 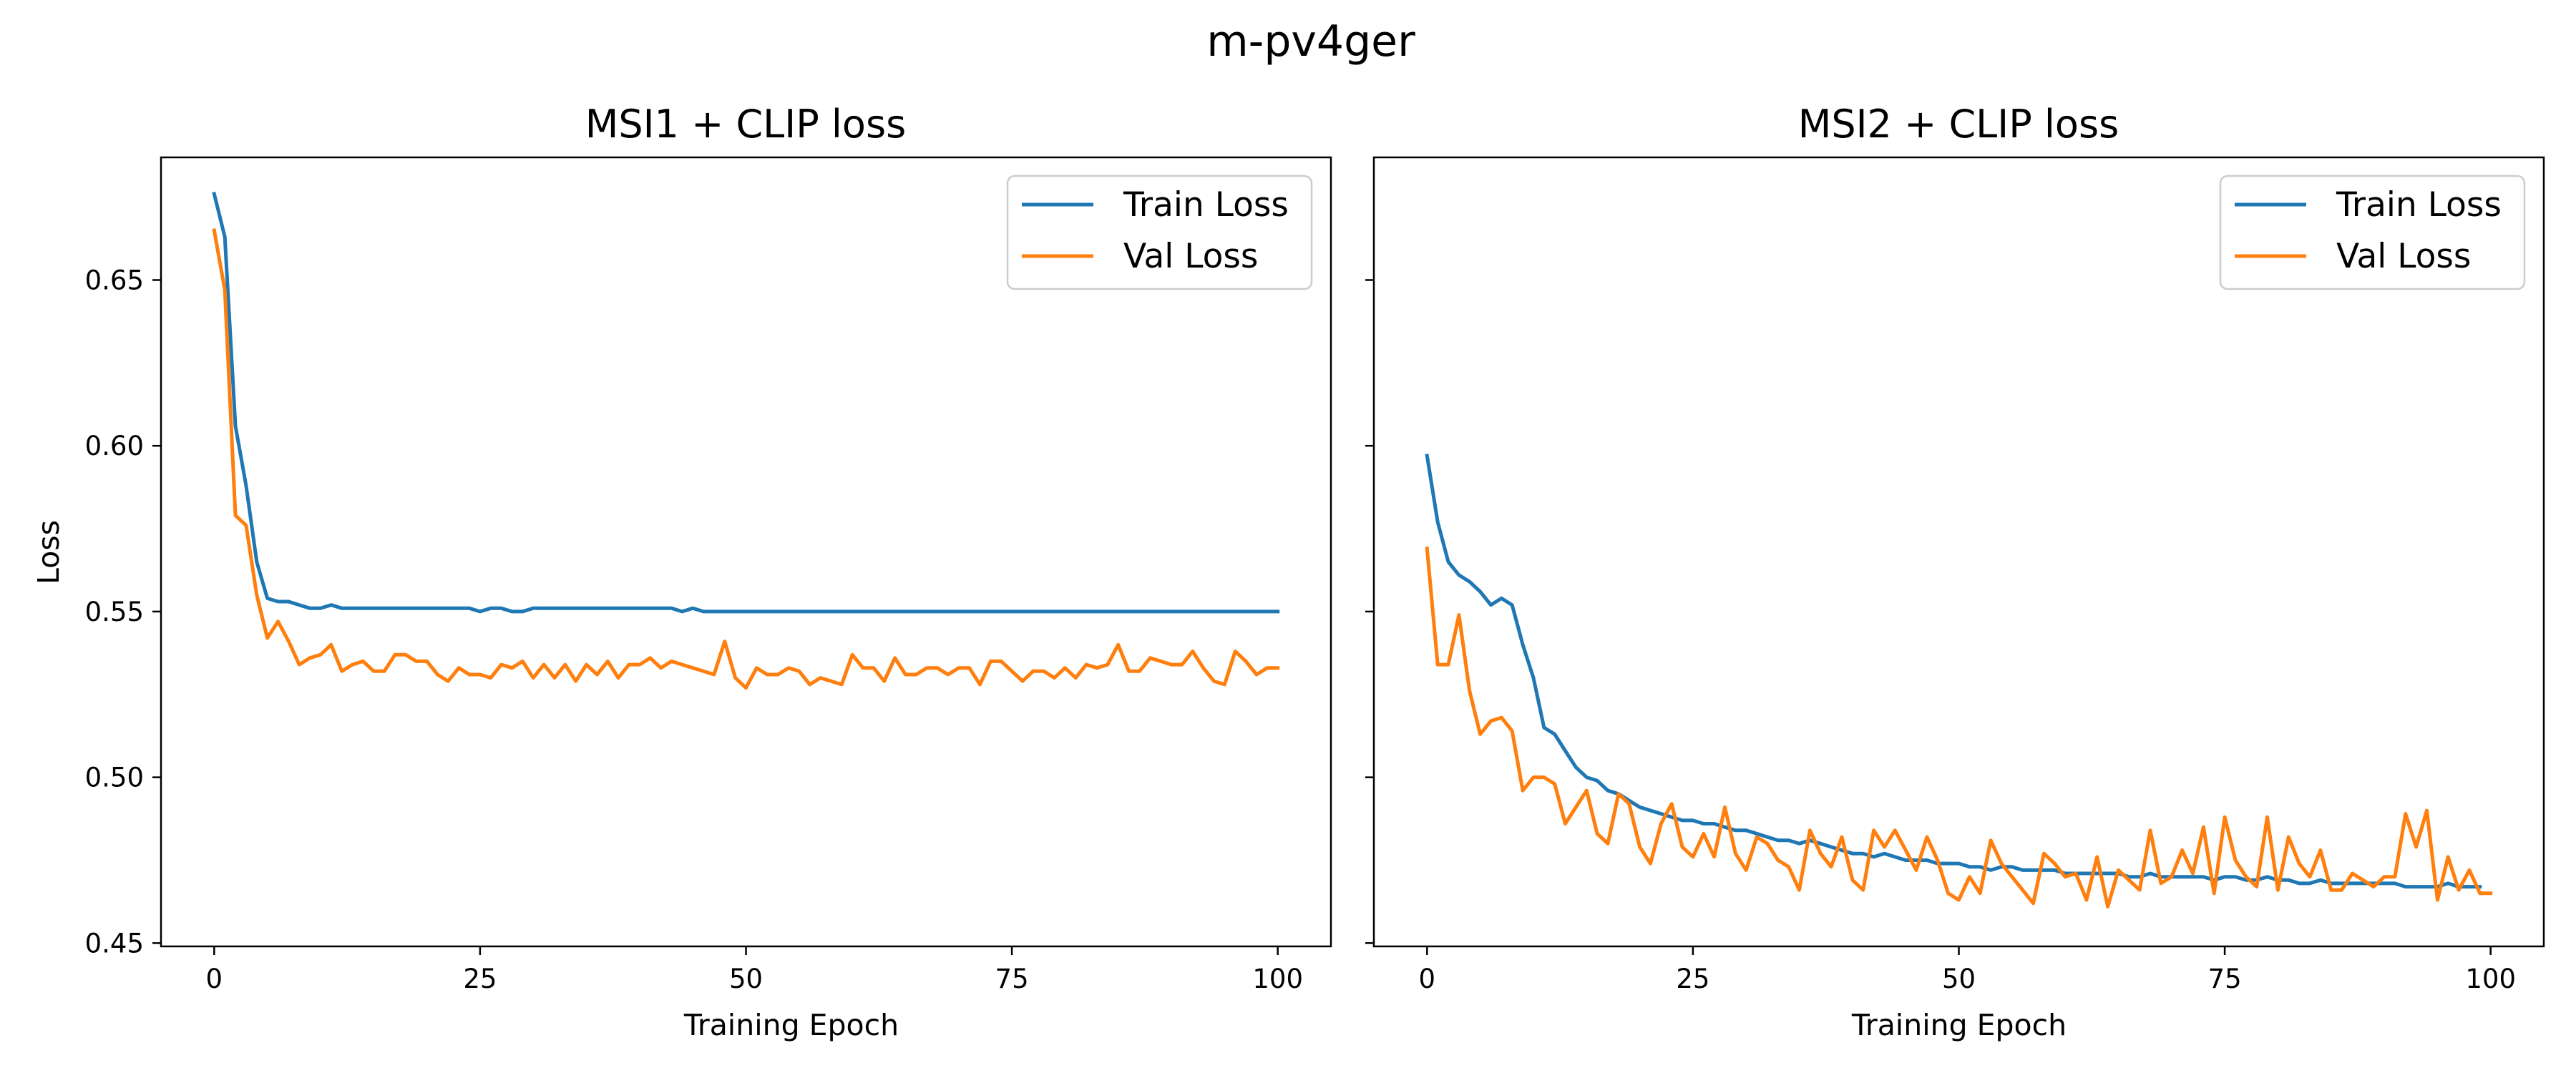 What do you see at coordinates (1958, 124) in the screenshot?
I see `subplot-title: MSI2 + CLIP loss` at bounding box center [1958, 124].